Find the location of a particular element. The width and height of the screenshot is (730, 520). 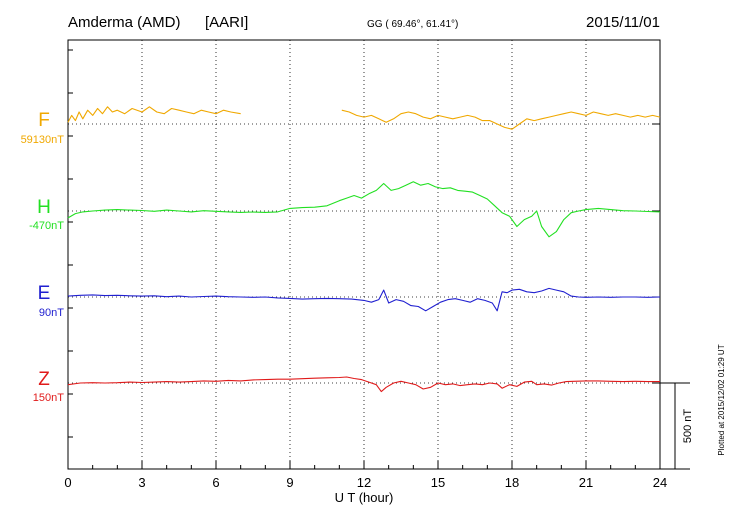

series-label-f: F 59130nT is located at coordinates (43, 128).